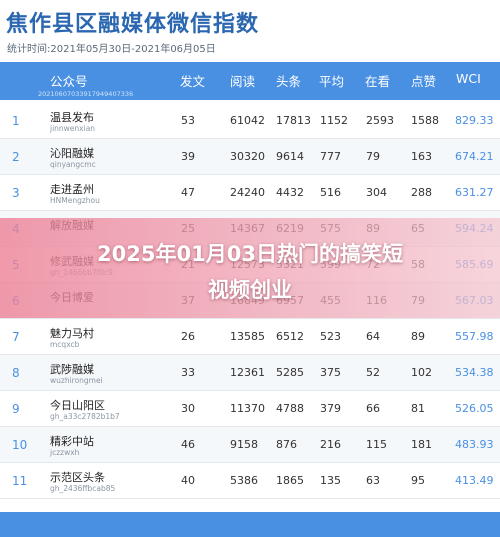 The image size is (500, 537). I want to click on table-row: 2 沁阳融媒 qinyangcmc 39 30320 9614 777 79 163 674.21, so click(250, 157).